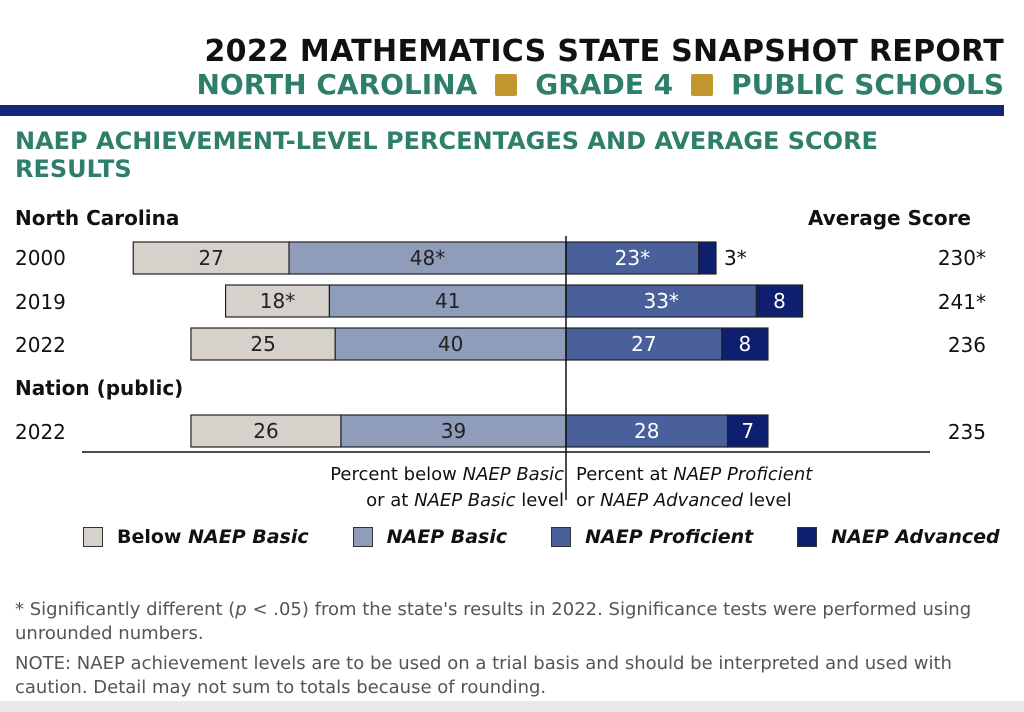 The height and width of the screenshot is (712, 1024). What do you see at coordinates (265, 431) in the screenshot?
I see `data-label: 26` at bounding box center [265, 431].